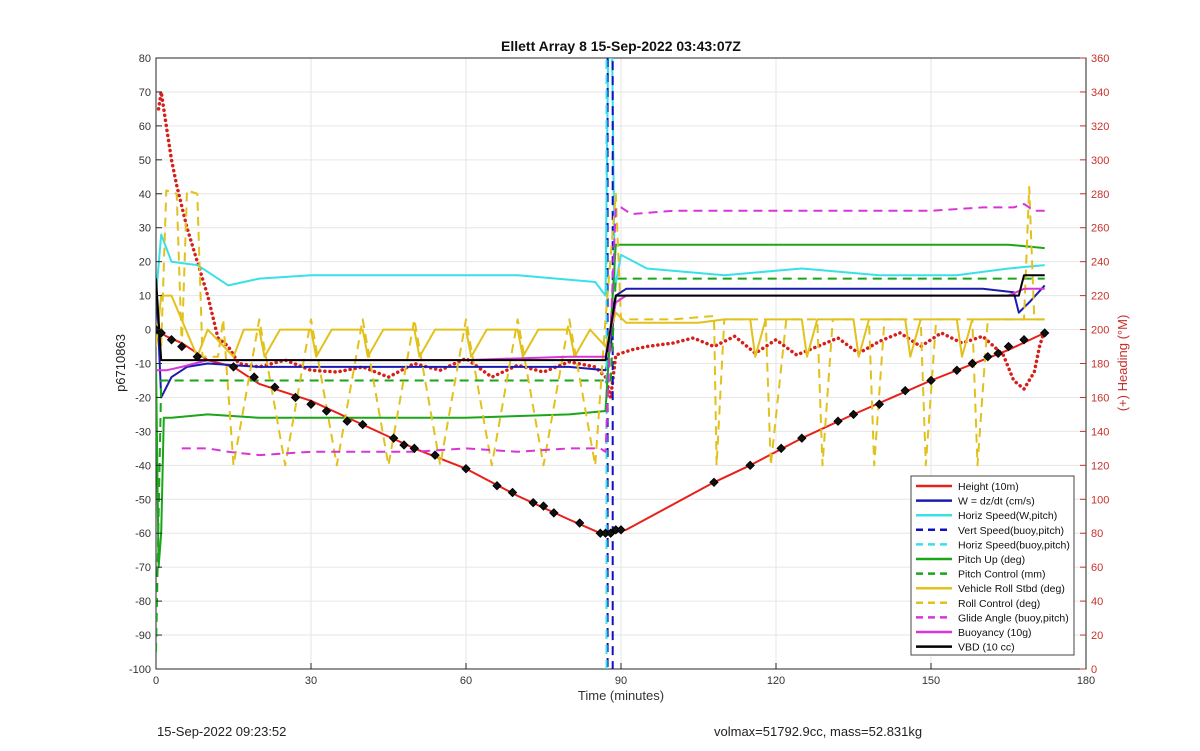 This screenshot has width=1200, height=751. Describe the element at coordinates (986, 648) in the screenshot. I see `legend-label-vbd-10-cc: VBD (10 cc)` at that location.